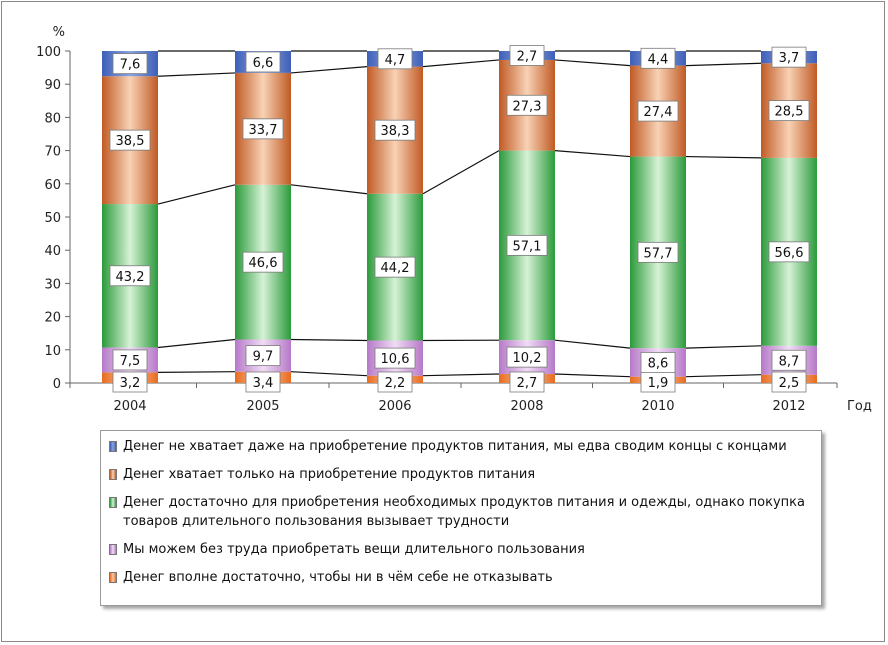 The image size is (888, 645). I want to click on y-tick-label: 50, so click(52, 218).